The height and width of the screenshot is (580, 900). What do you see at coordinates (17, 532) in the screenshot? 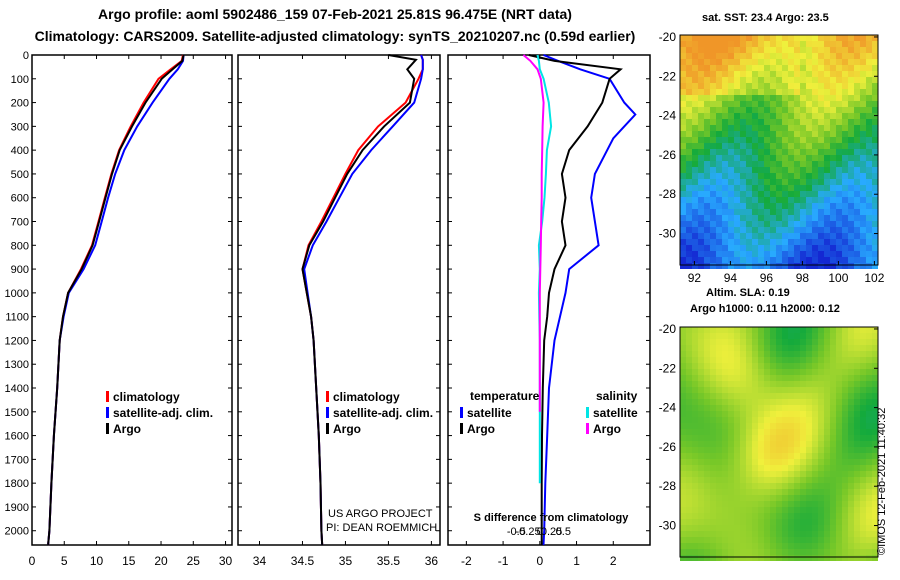
I see `y-tick-label: 2000` at bounding box center [17, 532].